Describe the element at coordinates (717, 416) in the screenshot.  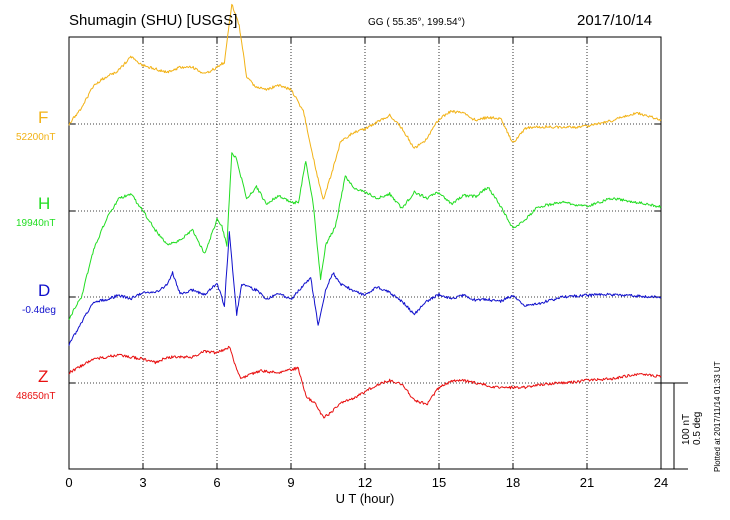
I see `plotted-timestamp: Plotted at 2017/11/14 01:33 UT` at that location.